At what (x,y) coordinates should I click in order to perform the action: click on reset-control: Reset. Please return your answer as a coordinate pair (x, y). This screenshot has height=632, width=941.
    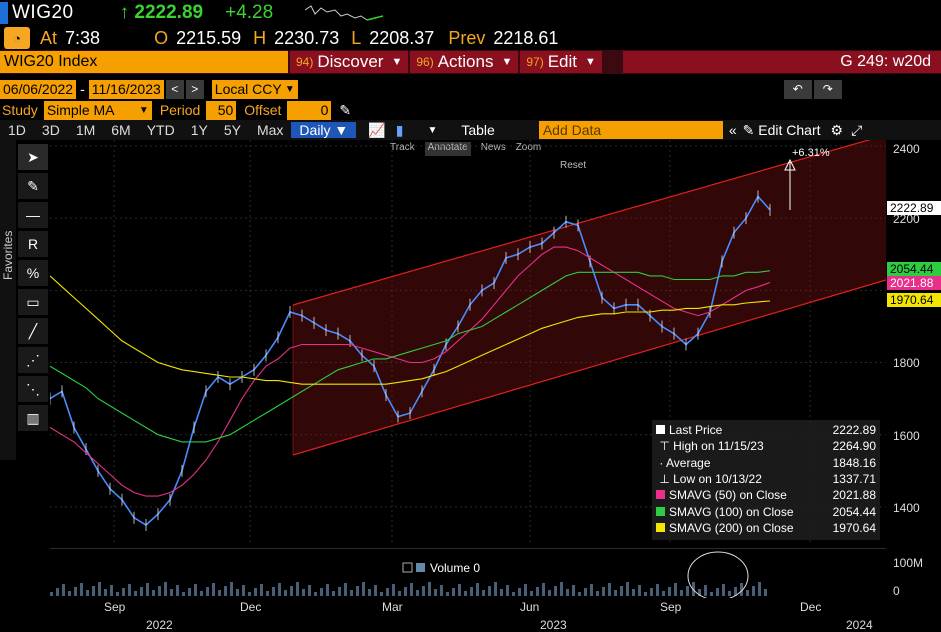
    Looking at the image, I should click on (573, 167).